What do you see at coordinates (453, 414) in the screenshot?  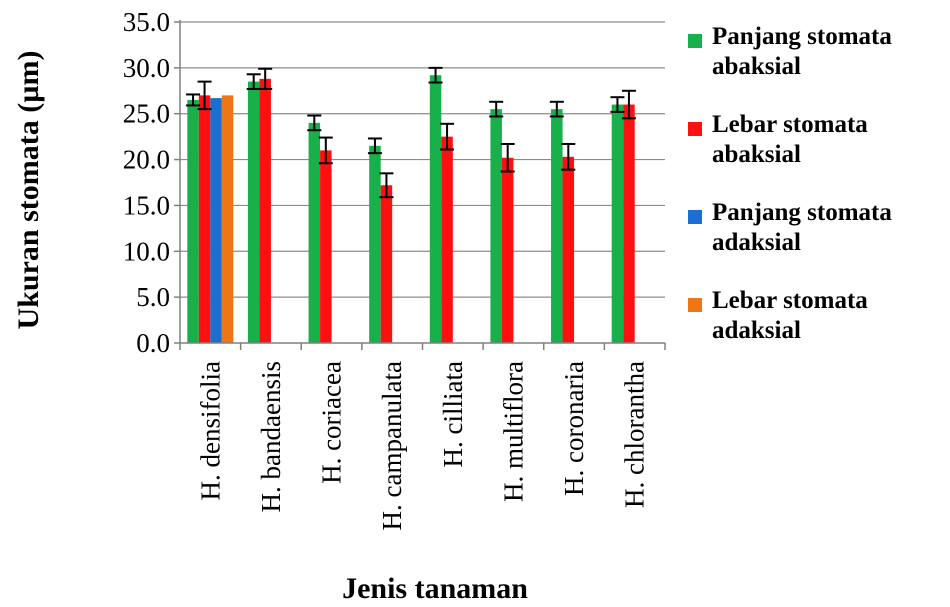 I see `x-tick-label: H. cilliata` at bounding box center [453, 414].